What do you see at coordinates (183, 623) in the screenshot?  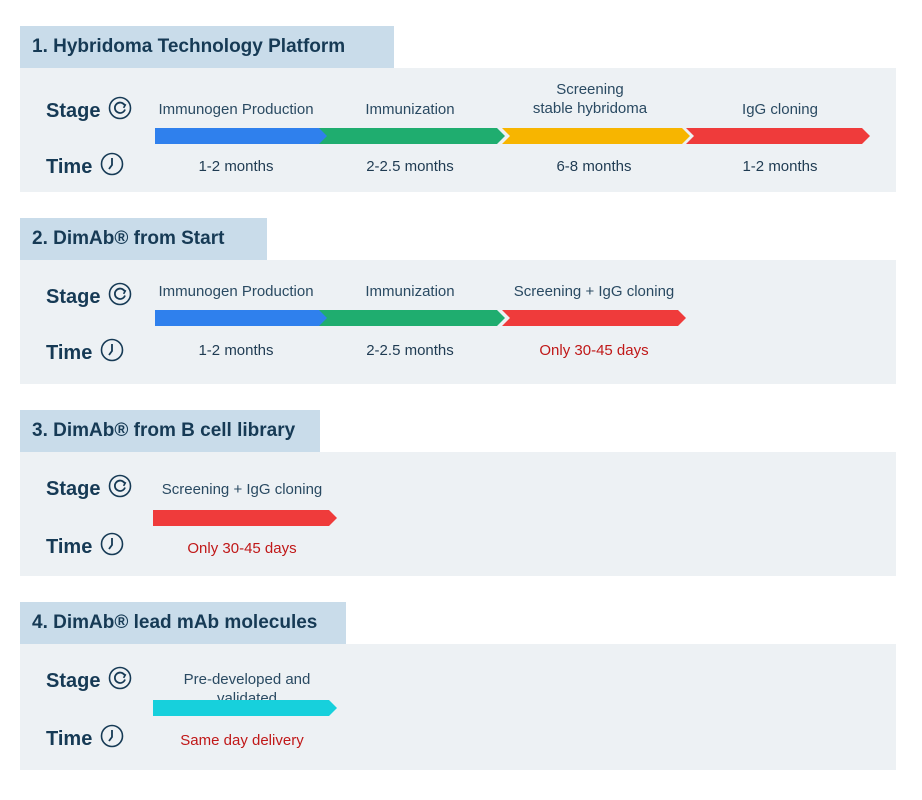 I see `section-title: 4. DimAb® lead mAb molecules` at bounding box center [183, 623].